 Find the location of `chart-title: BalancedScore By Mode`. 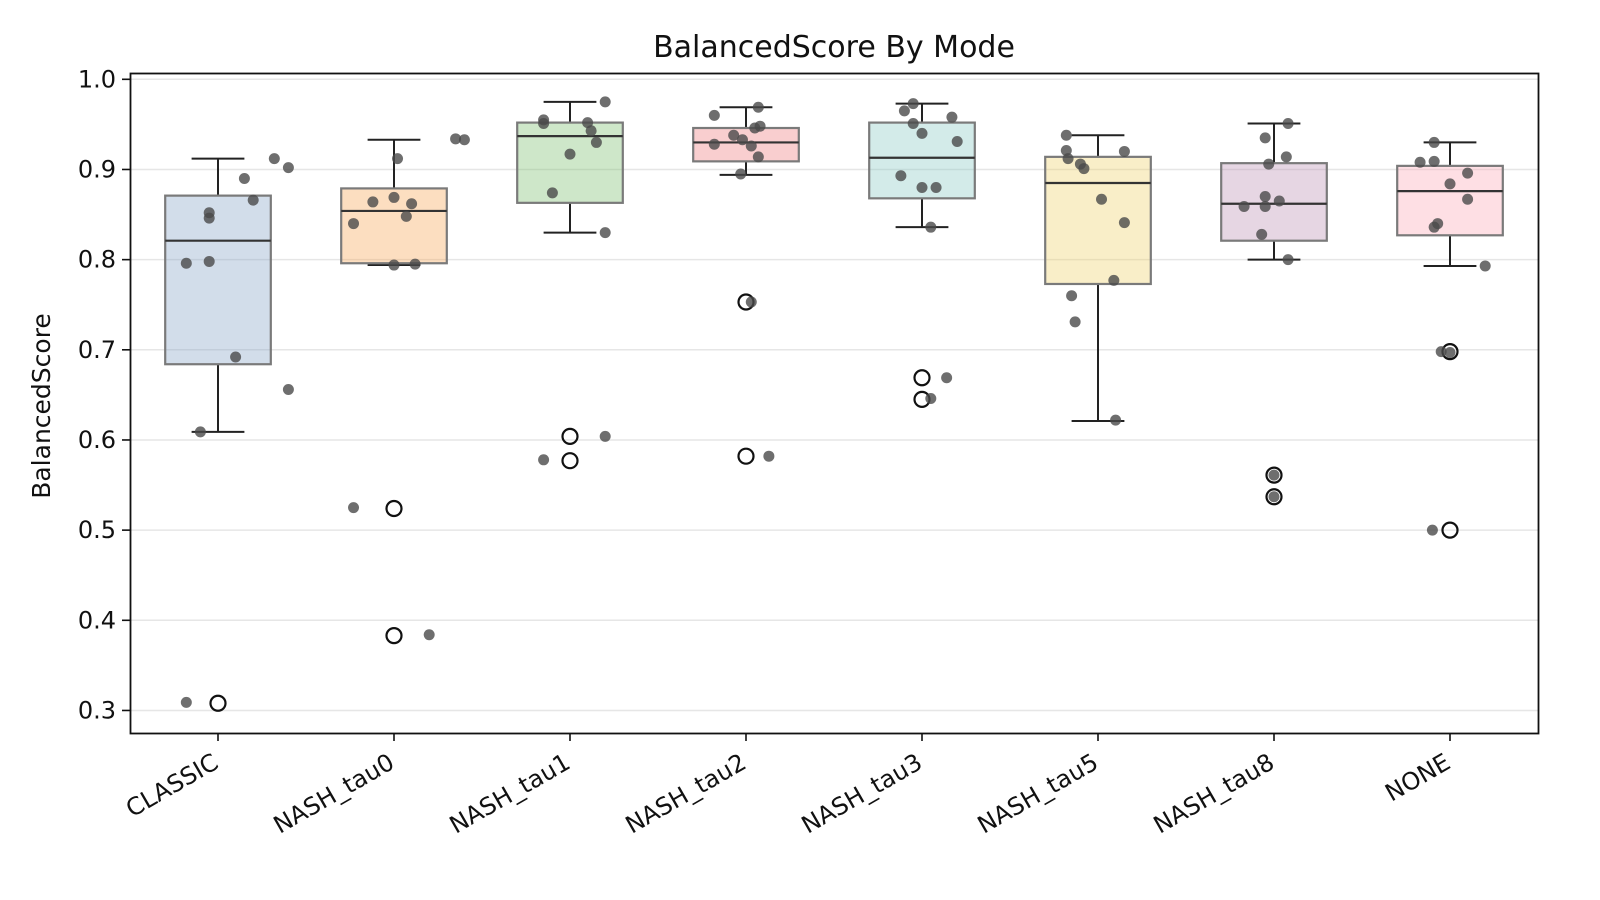

chart-title: BalancedScore By Mode is located at coordinates (834, 47).